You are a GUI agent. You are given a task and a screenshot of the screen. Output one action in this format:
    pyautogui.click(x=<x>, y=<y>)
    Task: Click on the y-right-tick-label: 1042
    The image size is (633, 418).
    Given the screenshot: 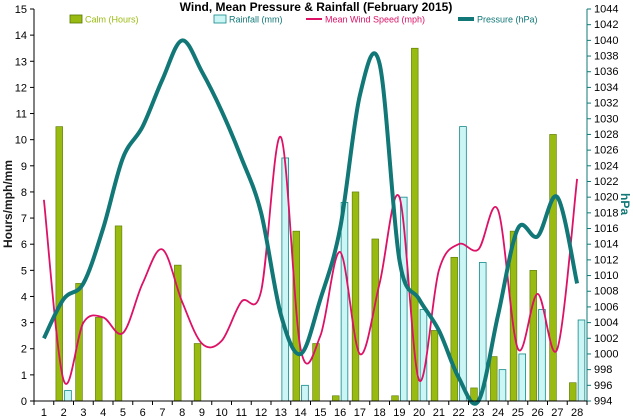 What is the action you would take?
    pyautogui.click(x=606, y=25)
    